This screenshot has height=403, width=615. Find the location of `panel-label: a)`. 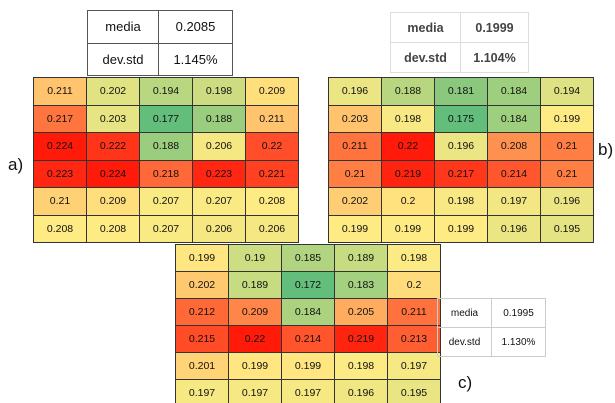

panel-label: a) is located at coordinates (16, 164).